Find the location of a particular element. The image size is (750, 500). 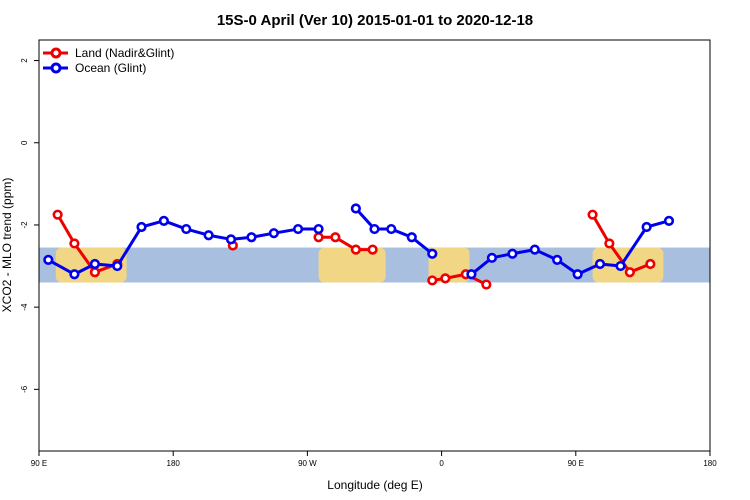

x-tick-label: 90 W is located at coordinates (307, 463).